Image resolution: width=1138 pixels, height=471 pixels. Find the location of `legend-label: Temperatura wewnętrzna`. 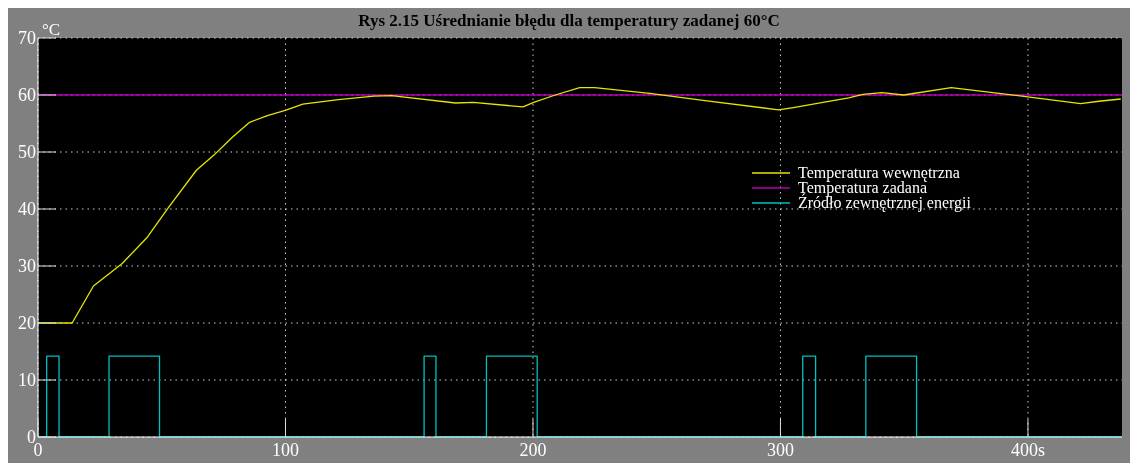

legend-label: Temperatura wewnętrzna is located at coordinates (879, 173).